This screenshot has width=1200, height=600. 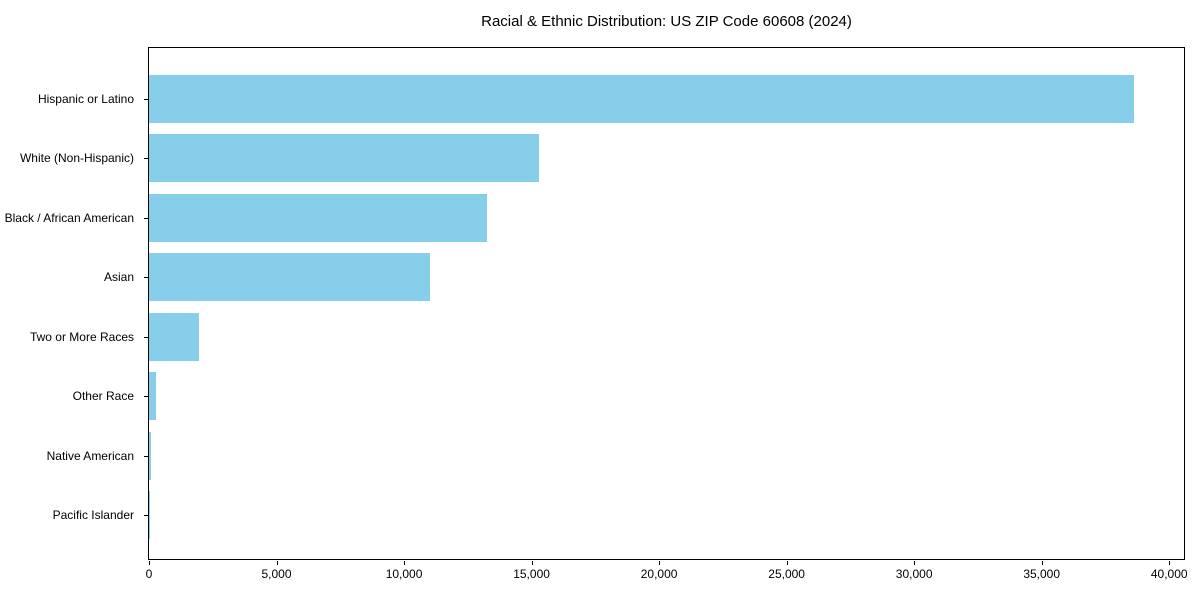 I want to click on y-axis-label: Two or More Races, so click(x=81, y=336).